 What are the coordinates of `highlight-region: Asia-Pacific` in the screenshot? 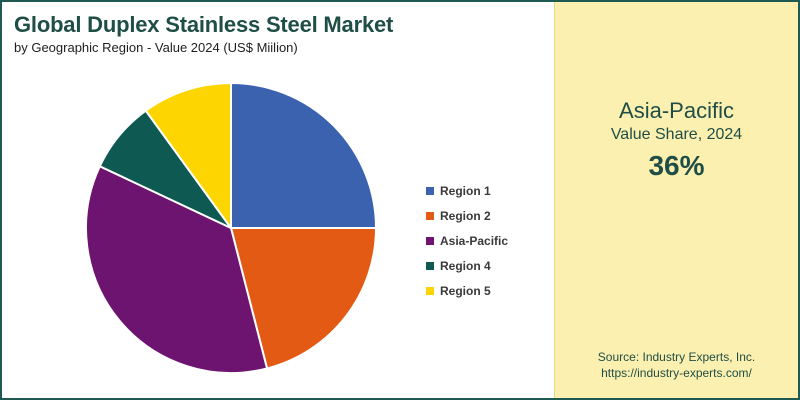 It's located at (676, 110).